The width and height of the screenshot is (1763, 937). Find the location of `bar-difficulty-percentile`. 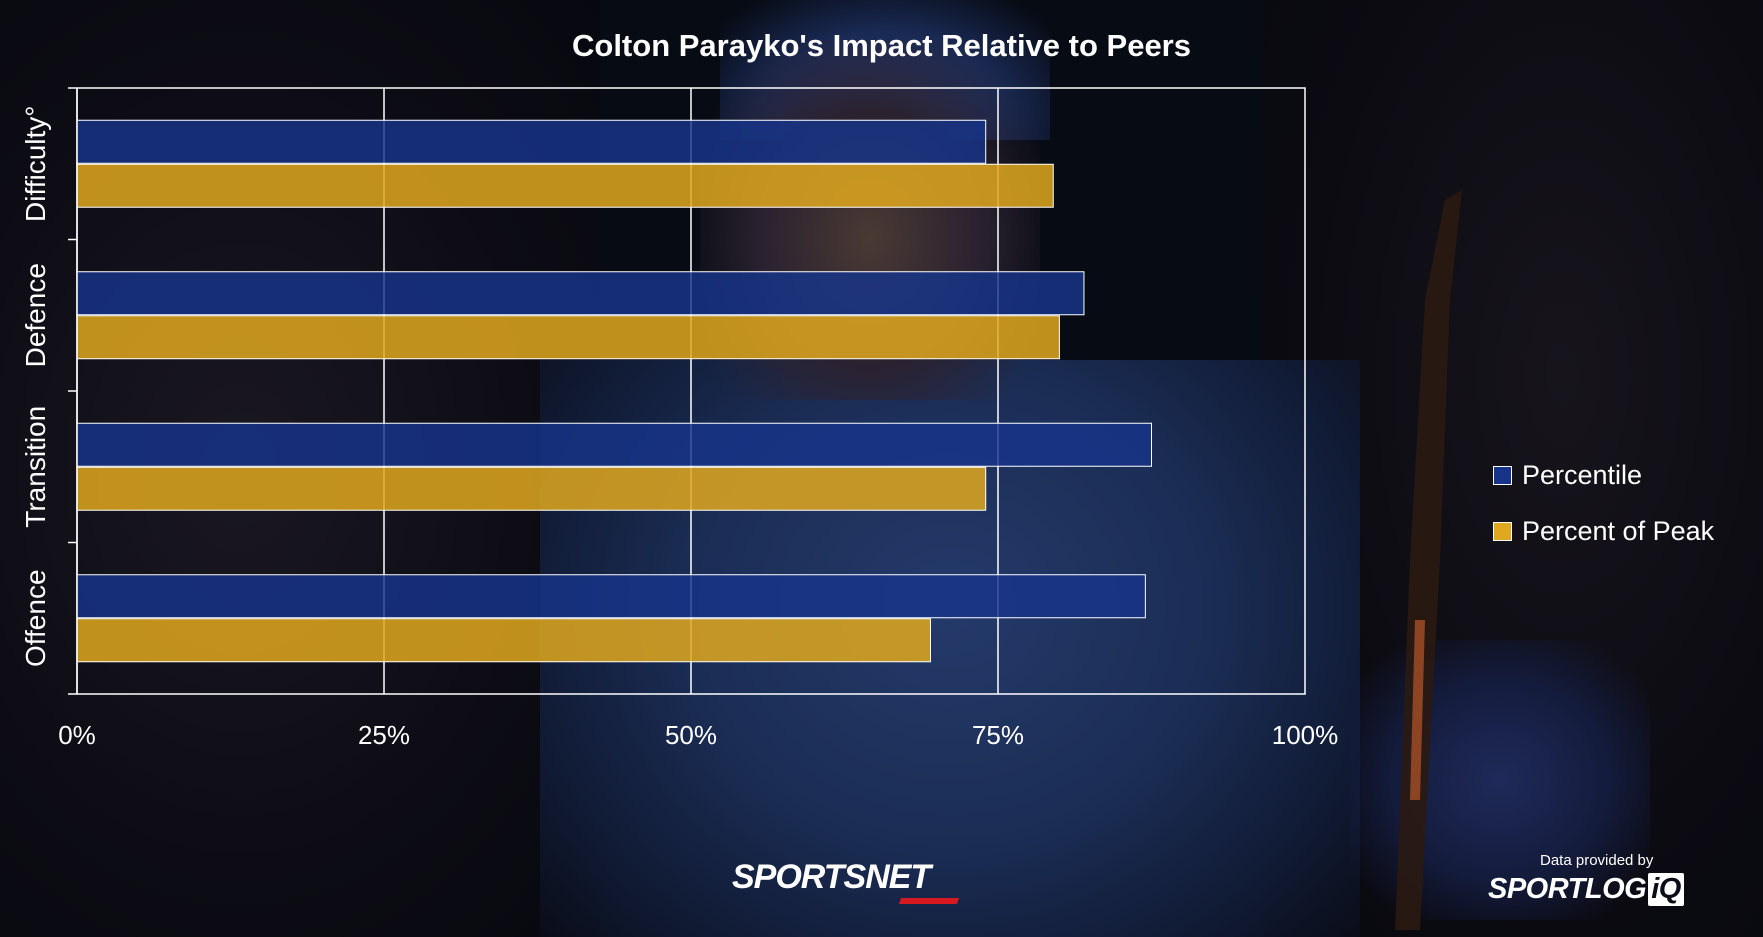

bar-difficulty-percentile is located at coordinates (531, 141).